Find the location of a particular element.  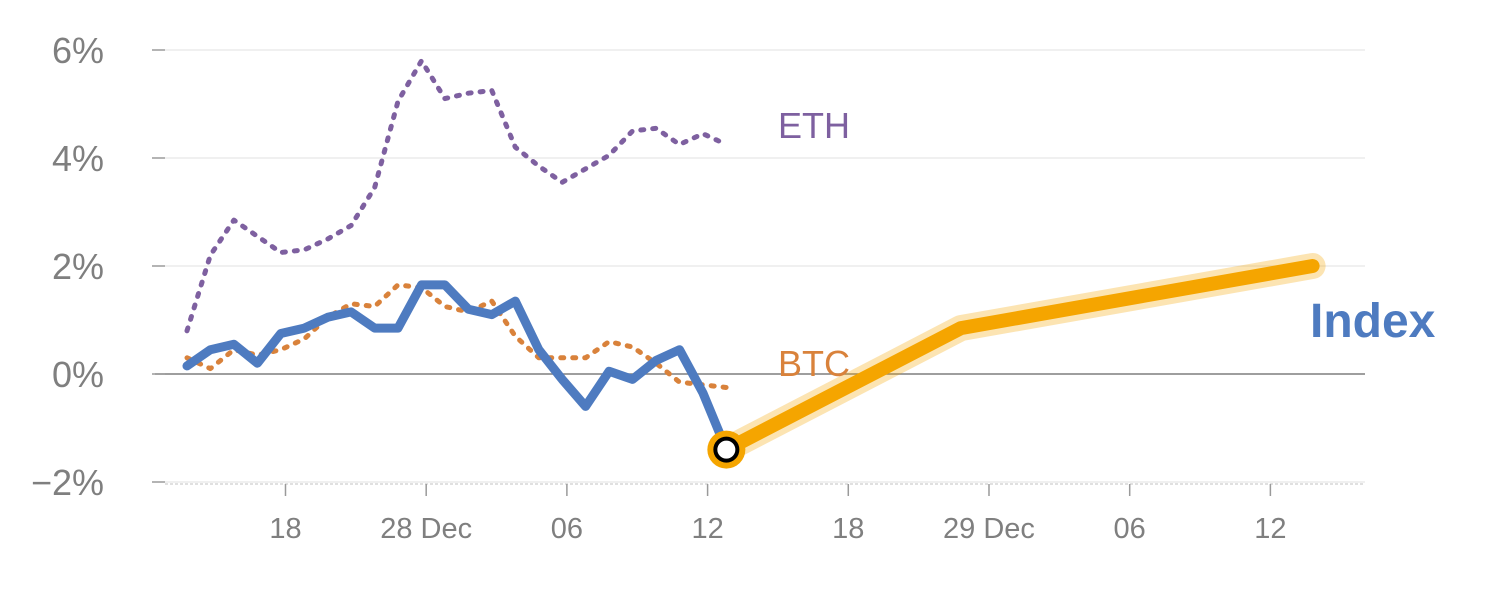

y-tick-label: 6% is located at coordinates (78, 50).